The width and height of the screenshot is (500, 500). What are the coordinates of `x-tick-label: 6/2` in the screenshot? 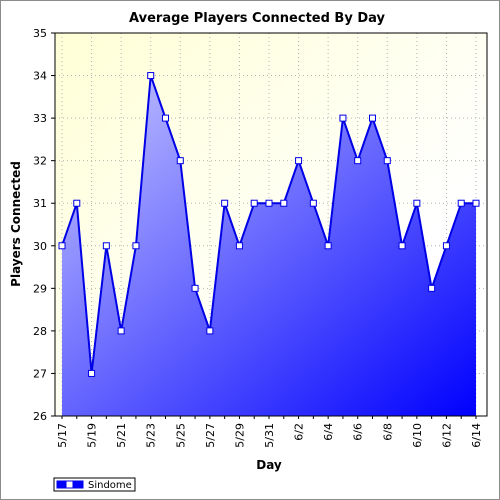 It's located at (299, 432).